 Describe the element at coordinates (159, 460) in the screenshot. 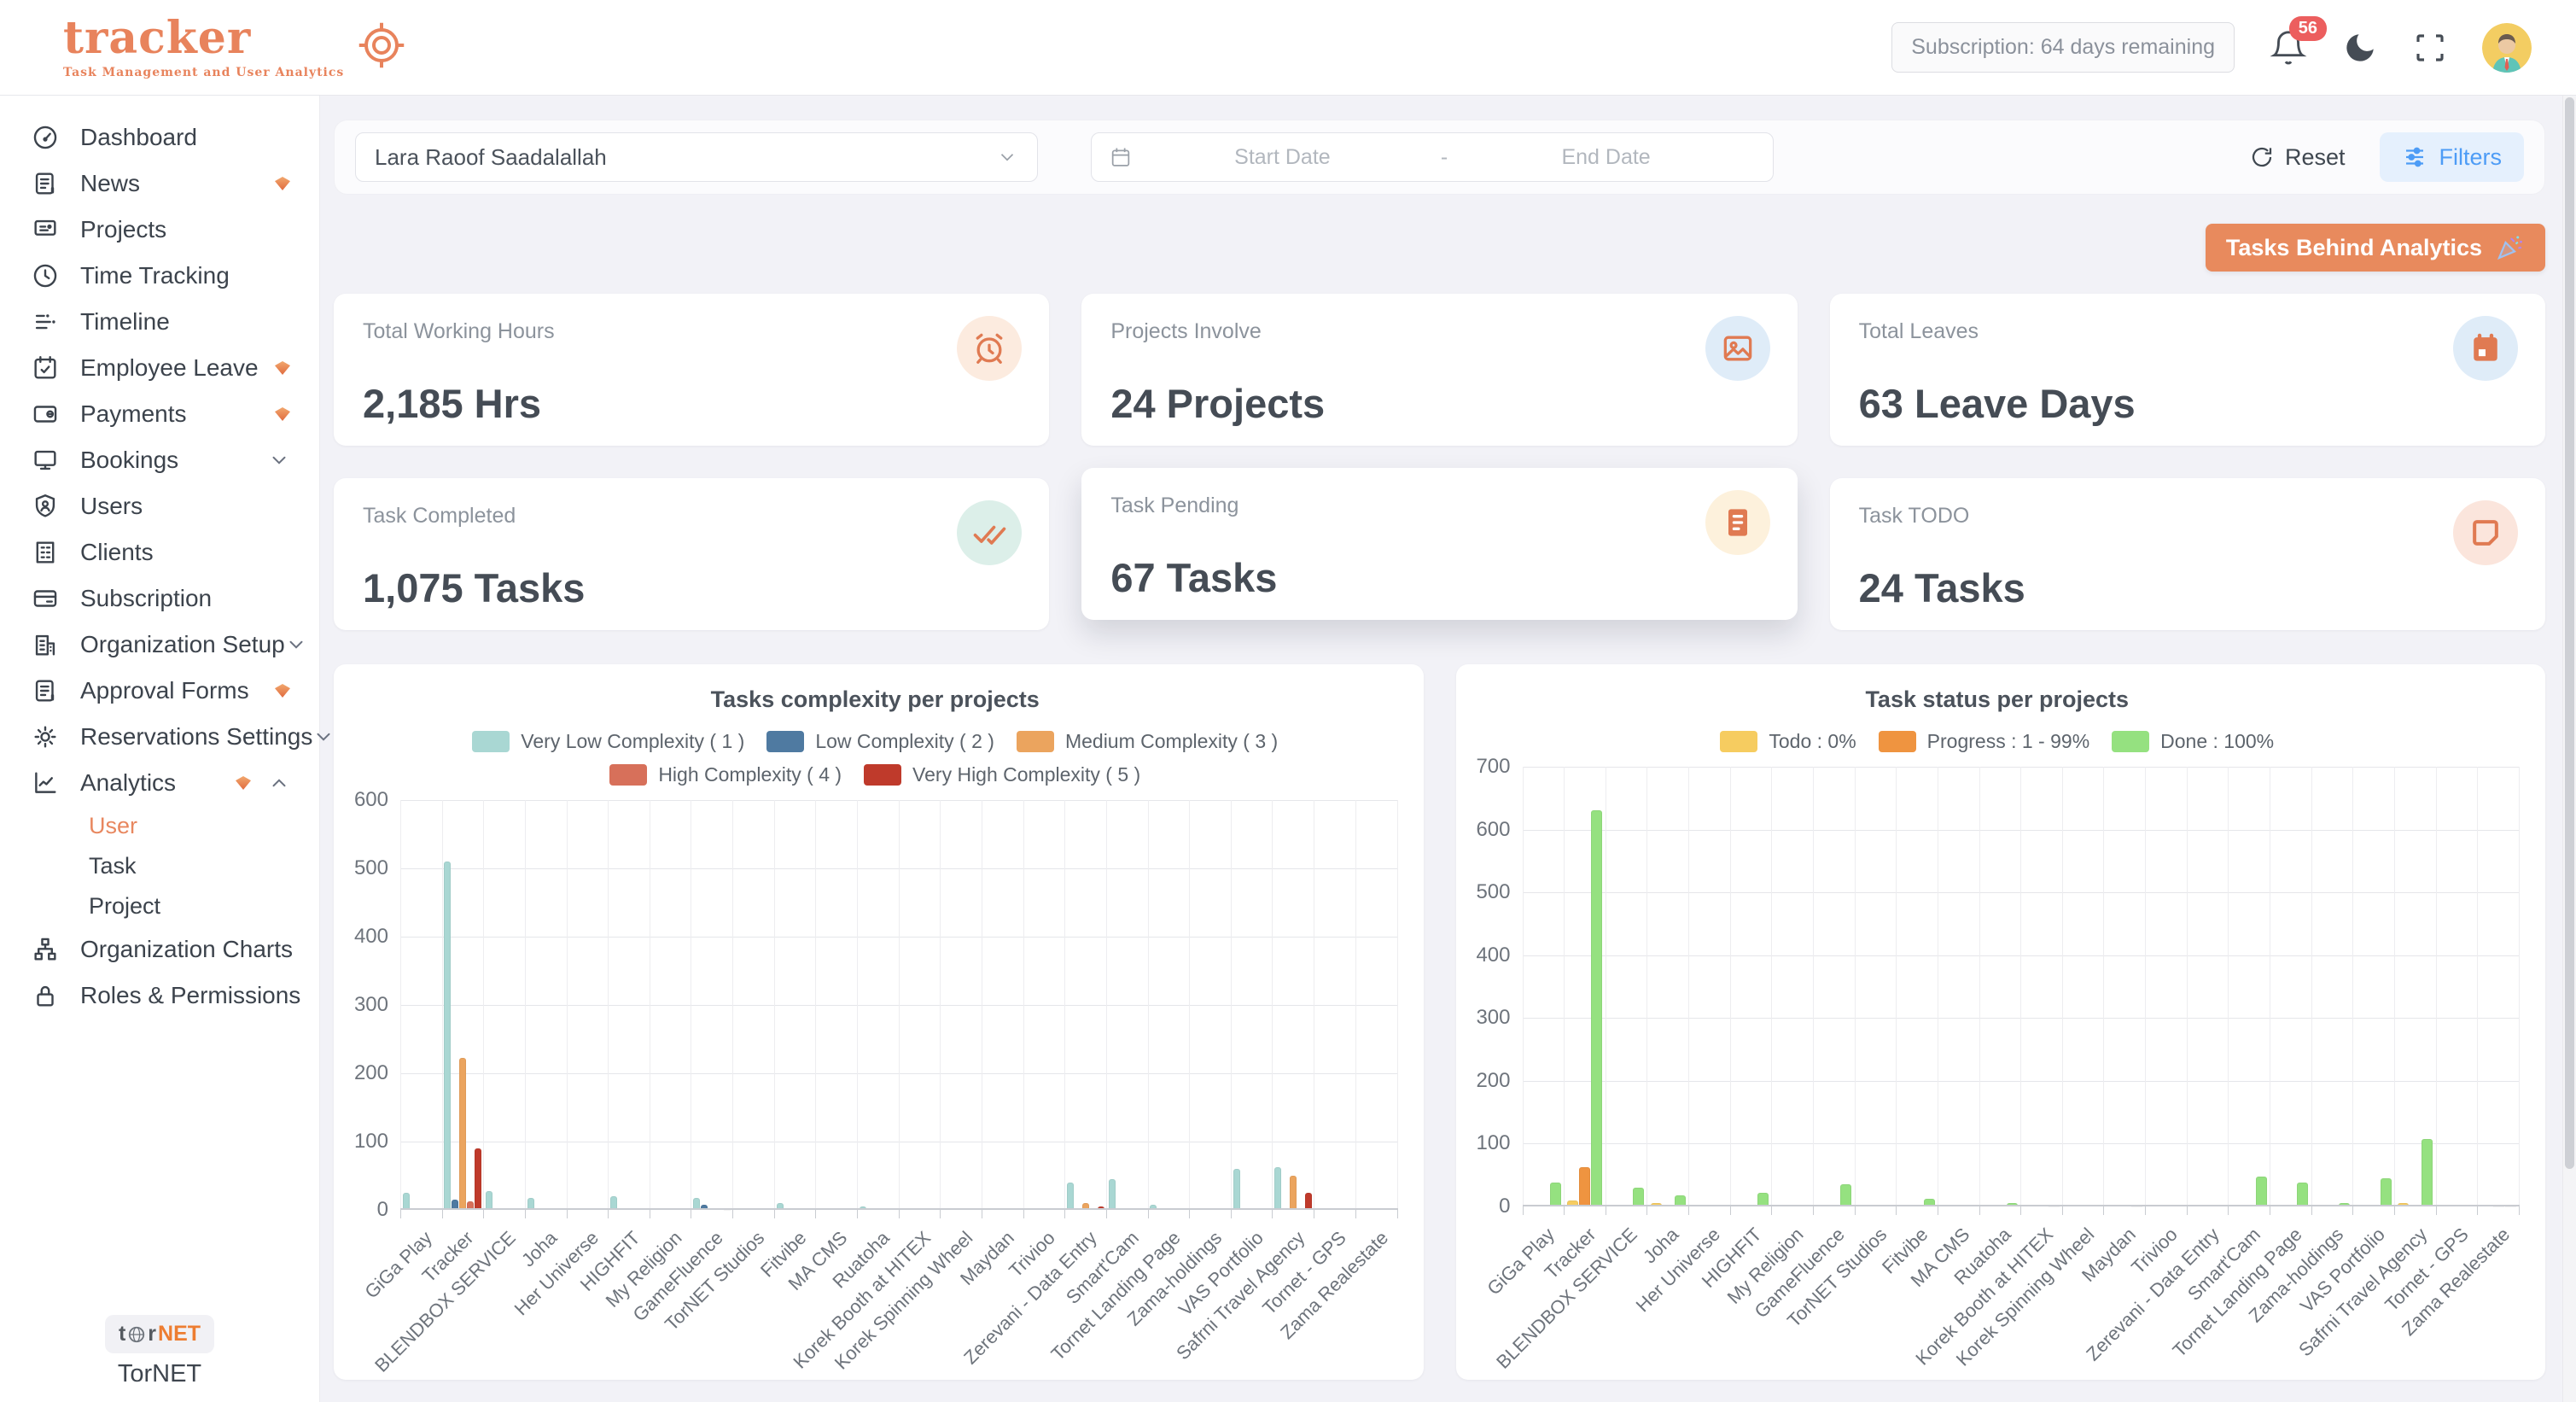

I see `sidebar-item-bookings: Bookings` at that location.